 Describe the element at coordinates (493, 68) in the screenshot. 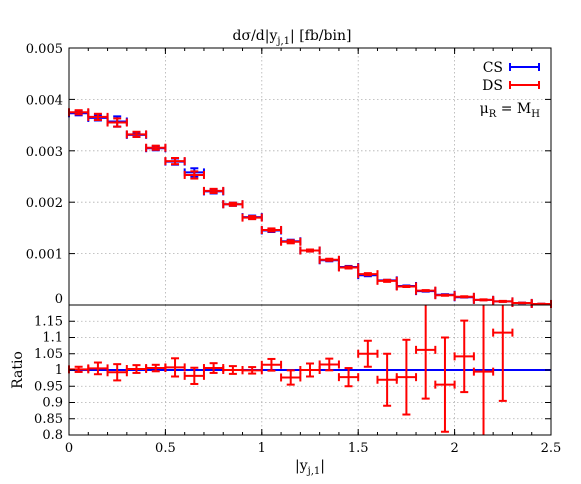

I see `legend-label-cs: CS` at that location.